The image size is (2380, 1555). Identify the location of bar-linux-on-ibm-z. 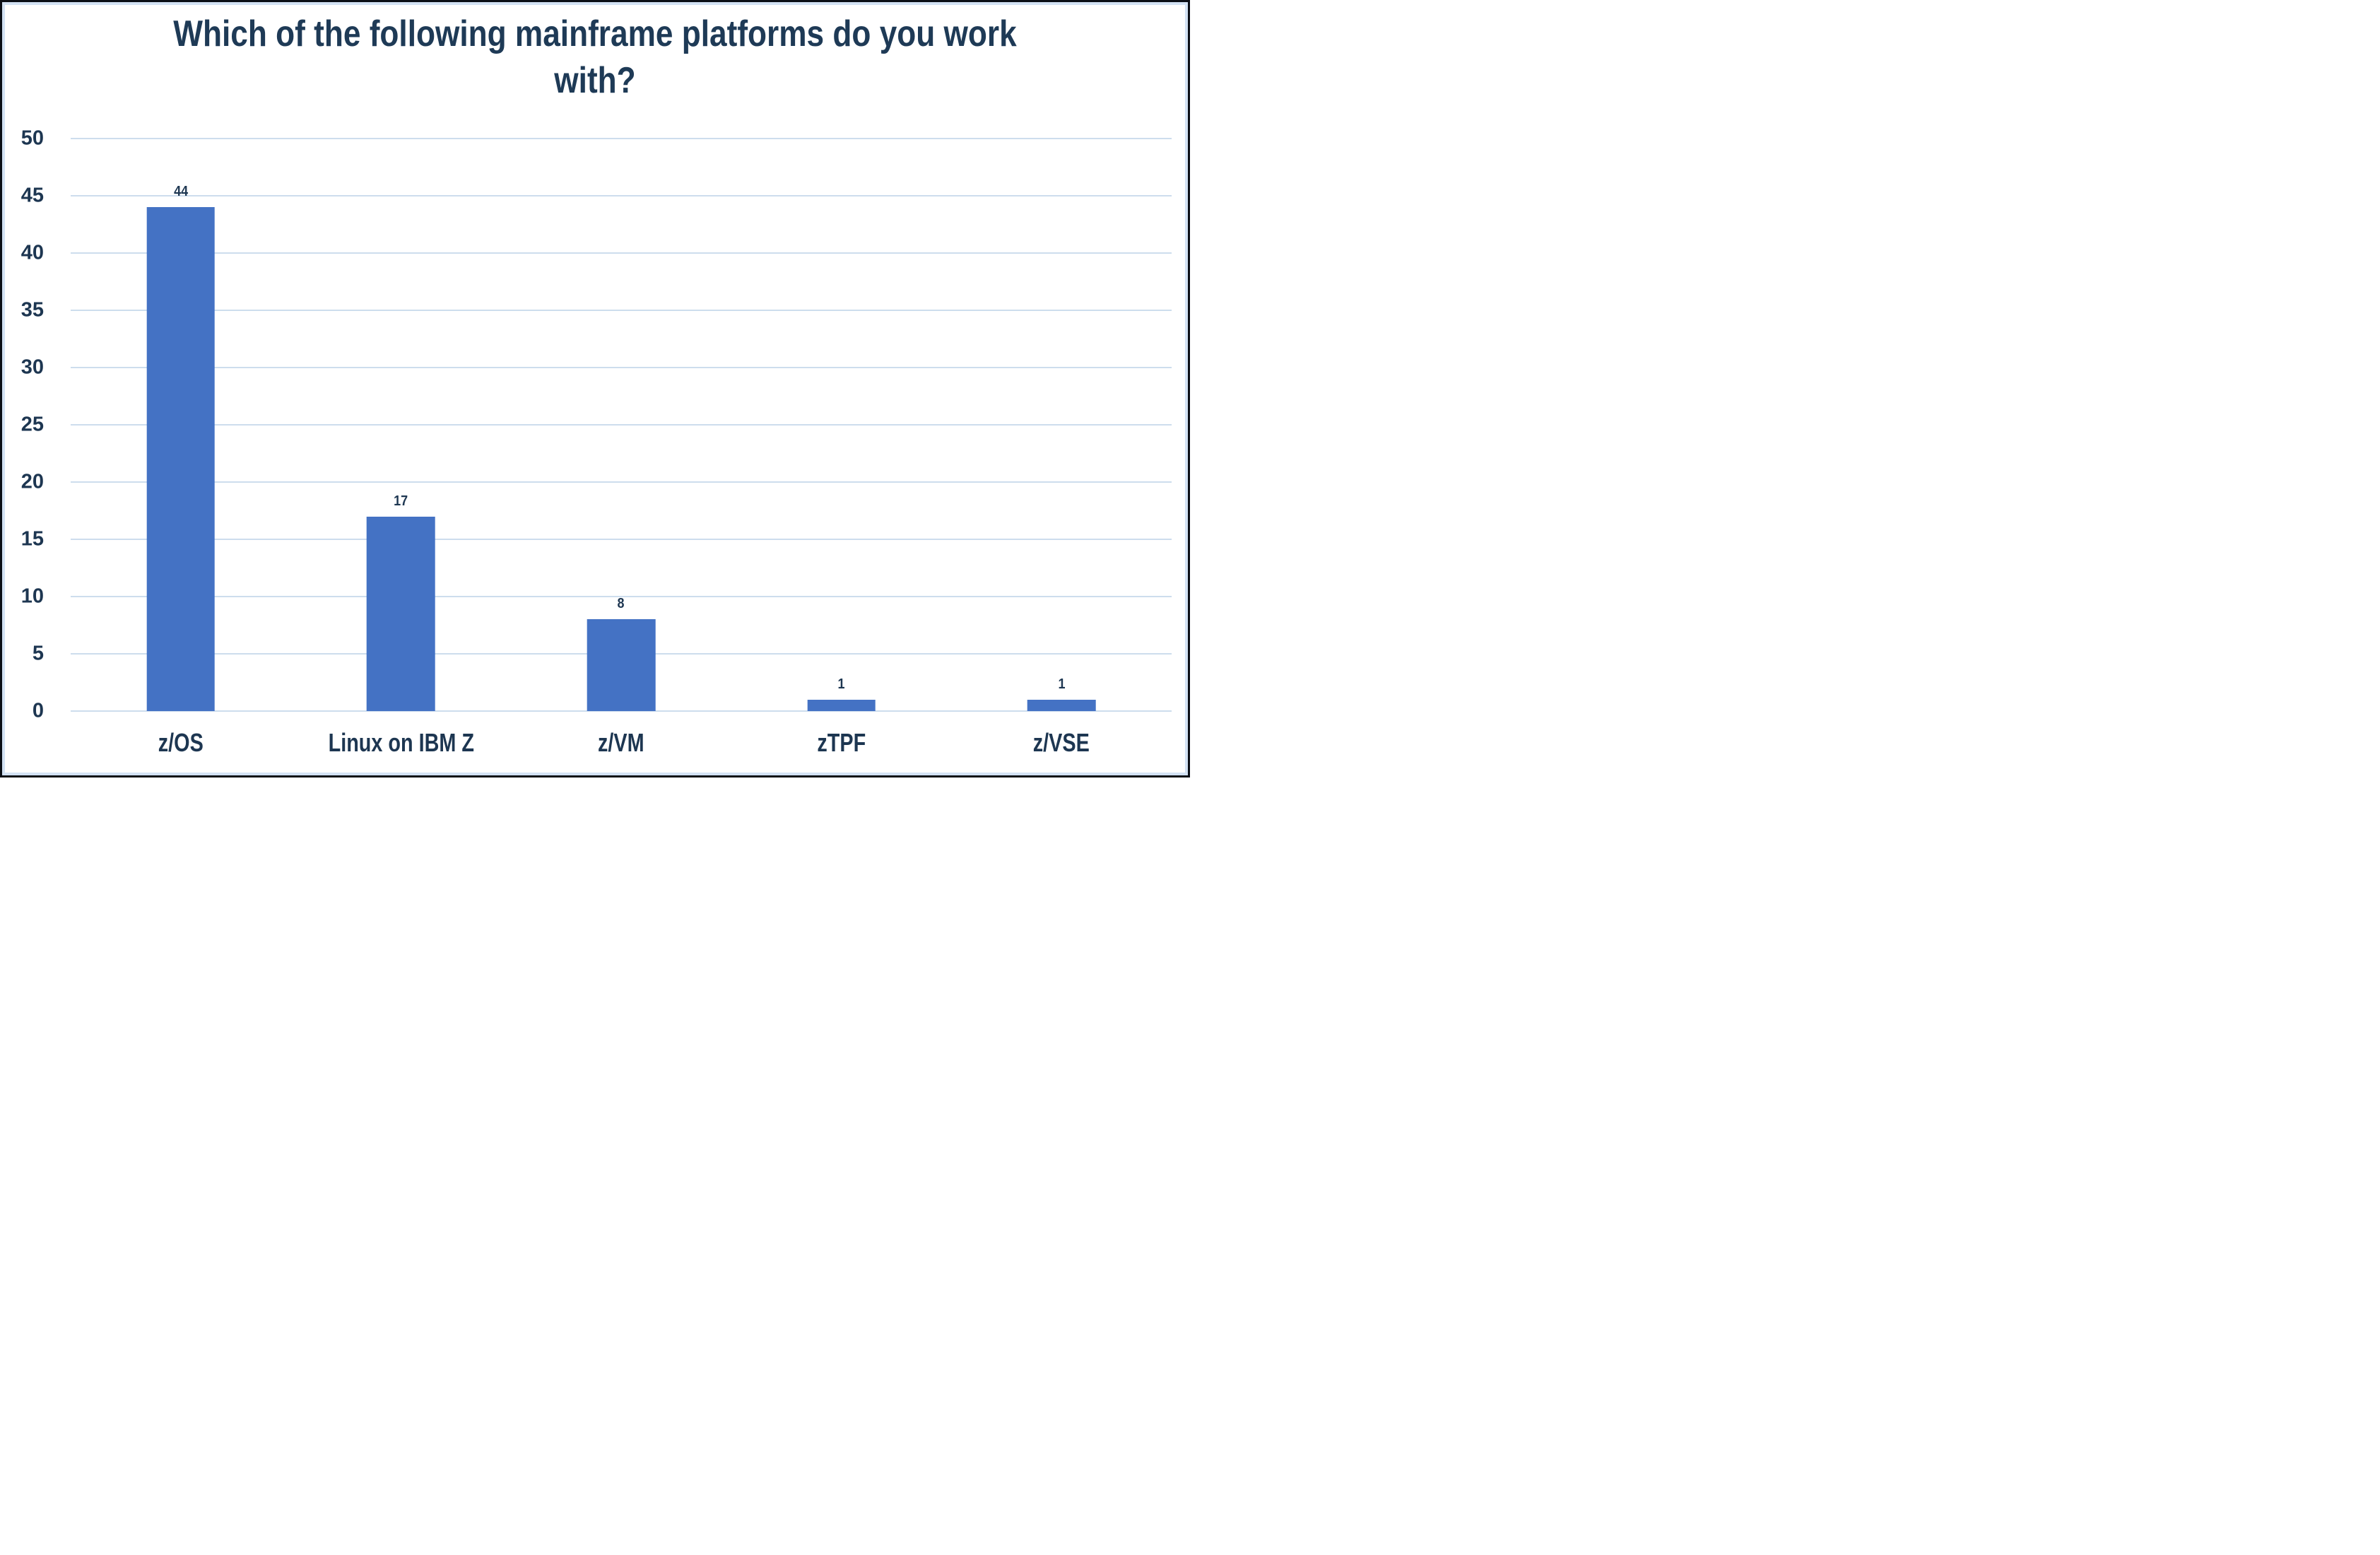
(401, 613).